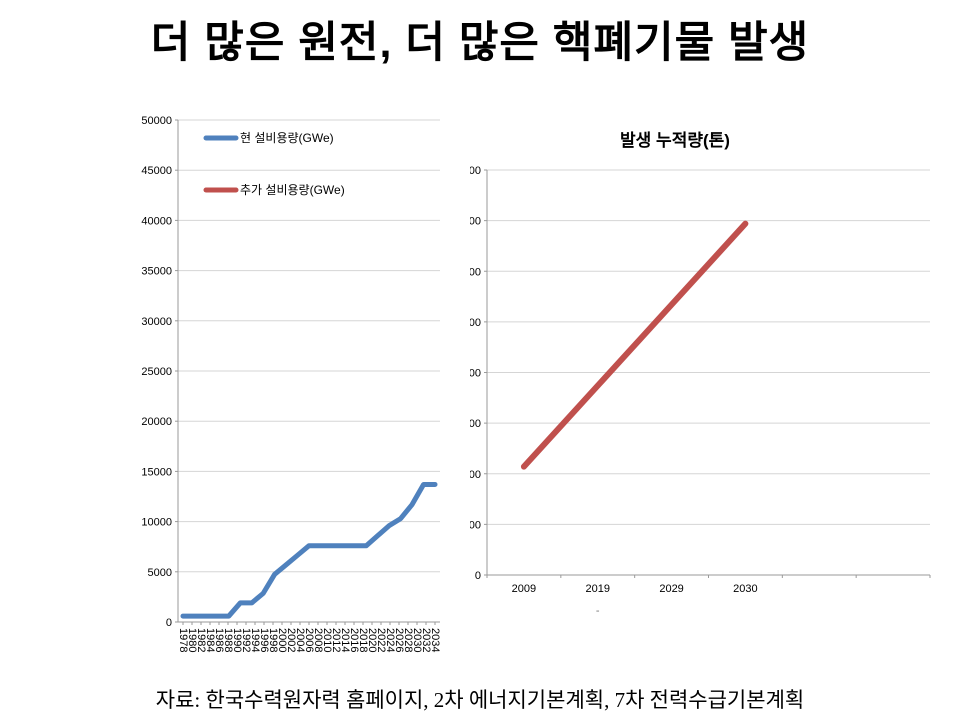  I want to click on svg-text: 2032, so click(426, 640).